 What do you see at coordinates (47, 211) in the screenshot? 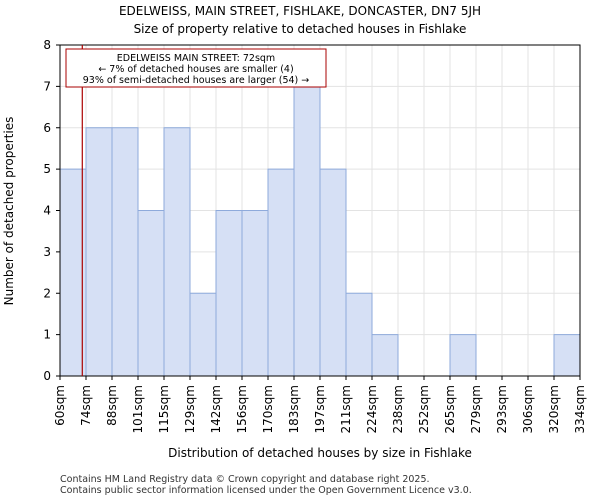
I see `y-tick-label: 4` at bounding box center [47, 211].